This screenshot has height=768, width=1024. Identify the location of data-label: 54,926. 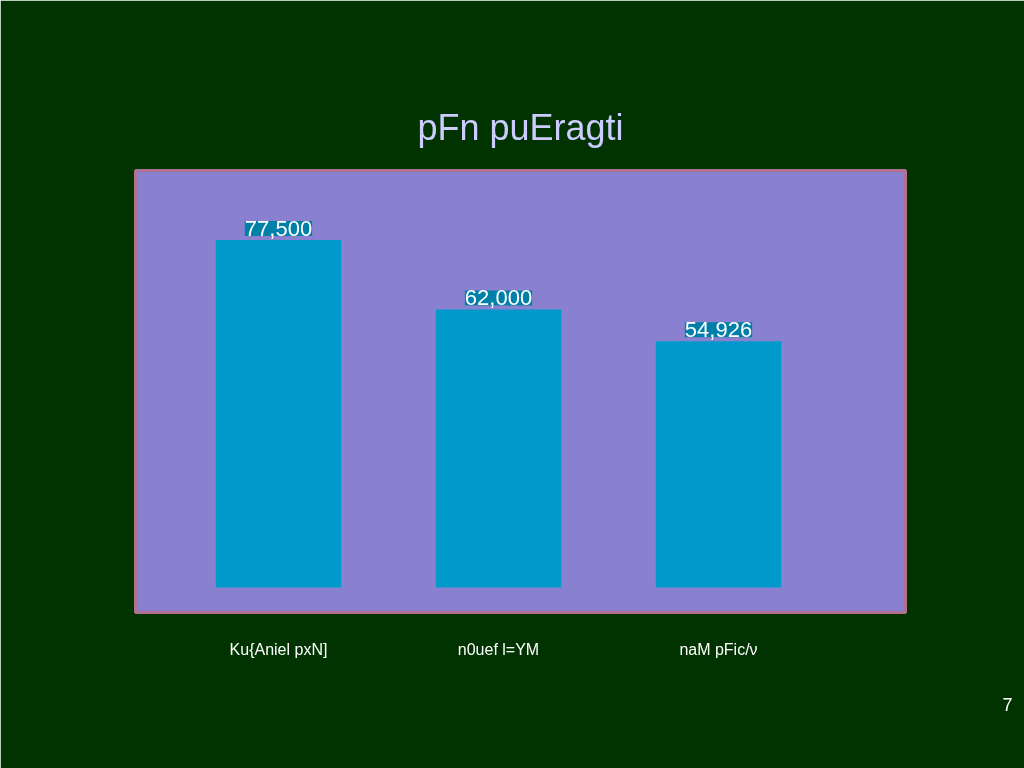
(718, 330).